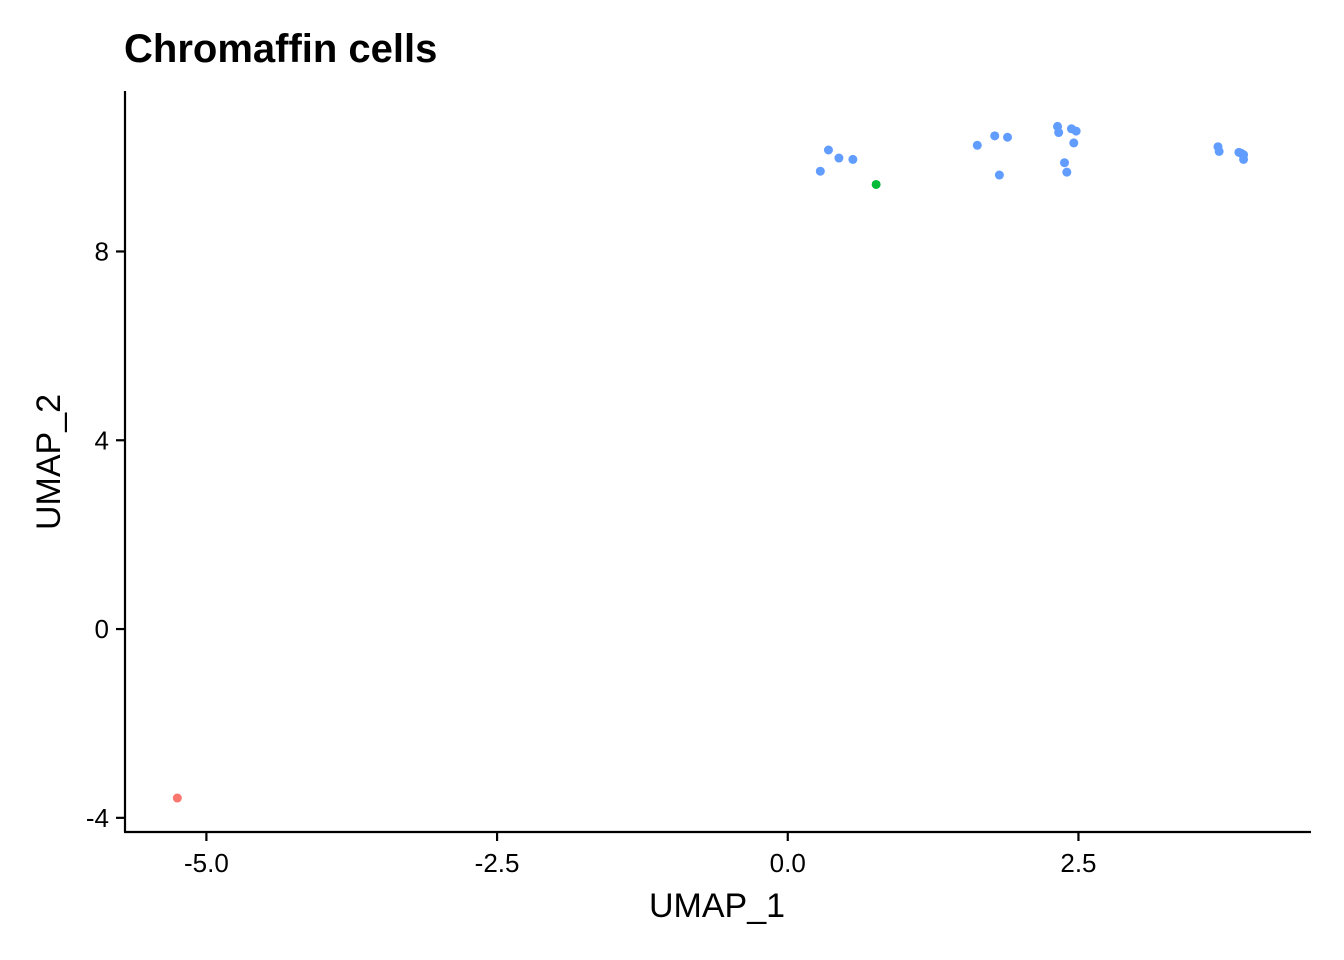 Image resolution: width=1344 pixels, height=960 pixels. I want to click on x-tick-label: 0.0, so click(788, 863).